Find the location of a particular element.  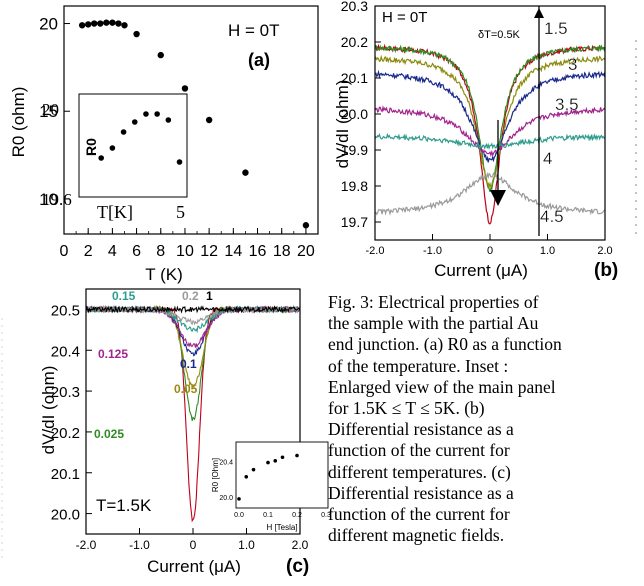

panel-c-y-tick-label: 20.0 is located at coordinates (65, 515).